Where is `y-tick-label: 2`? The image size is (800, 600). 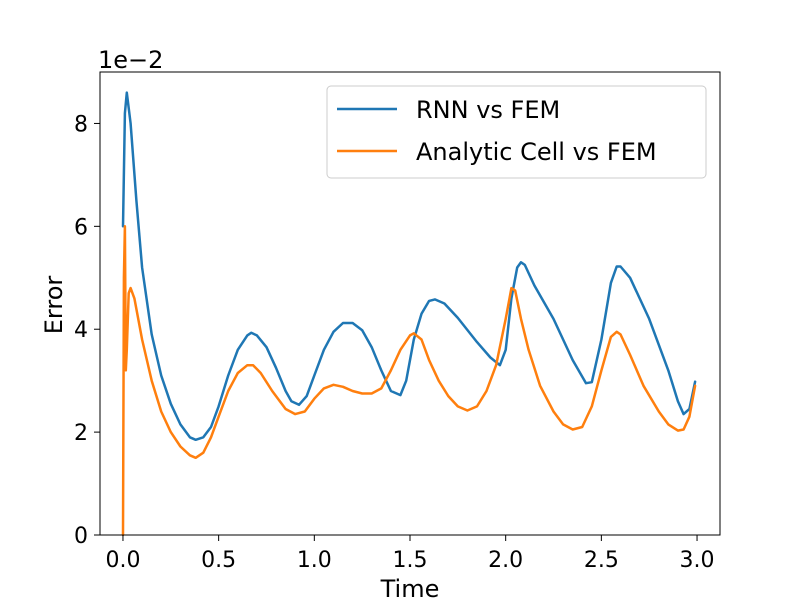
y-tick-label: 2 is located at coordinates (81, 433).